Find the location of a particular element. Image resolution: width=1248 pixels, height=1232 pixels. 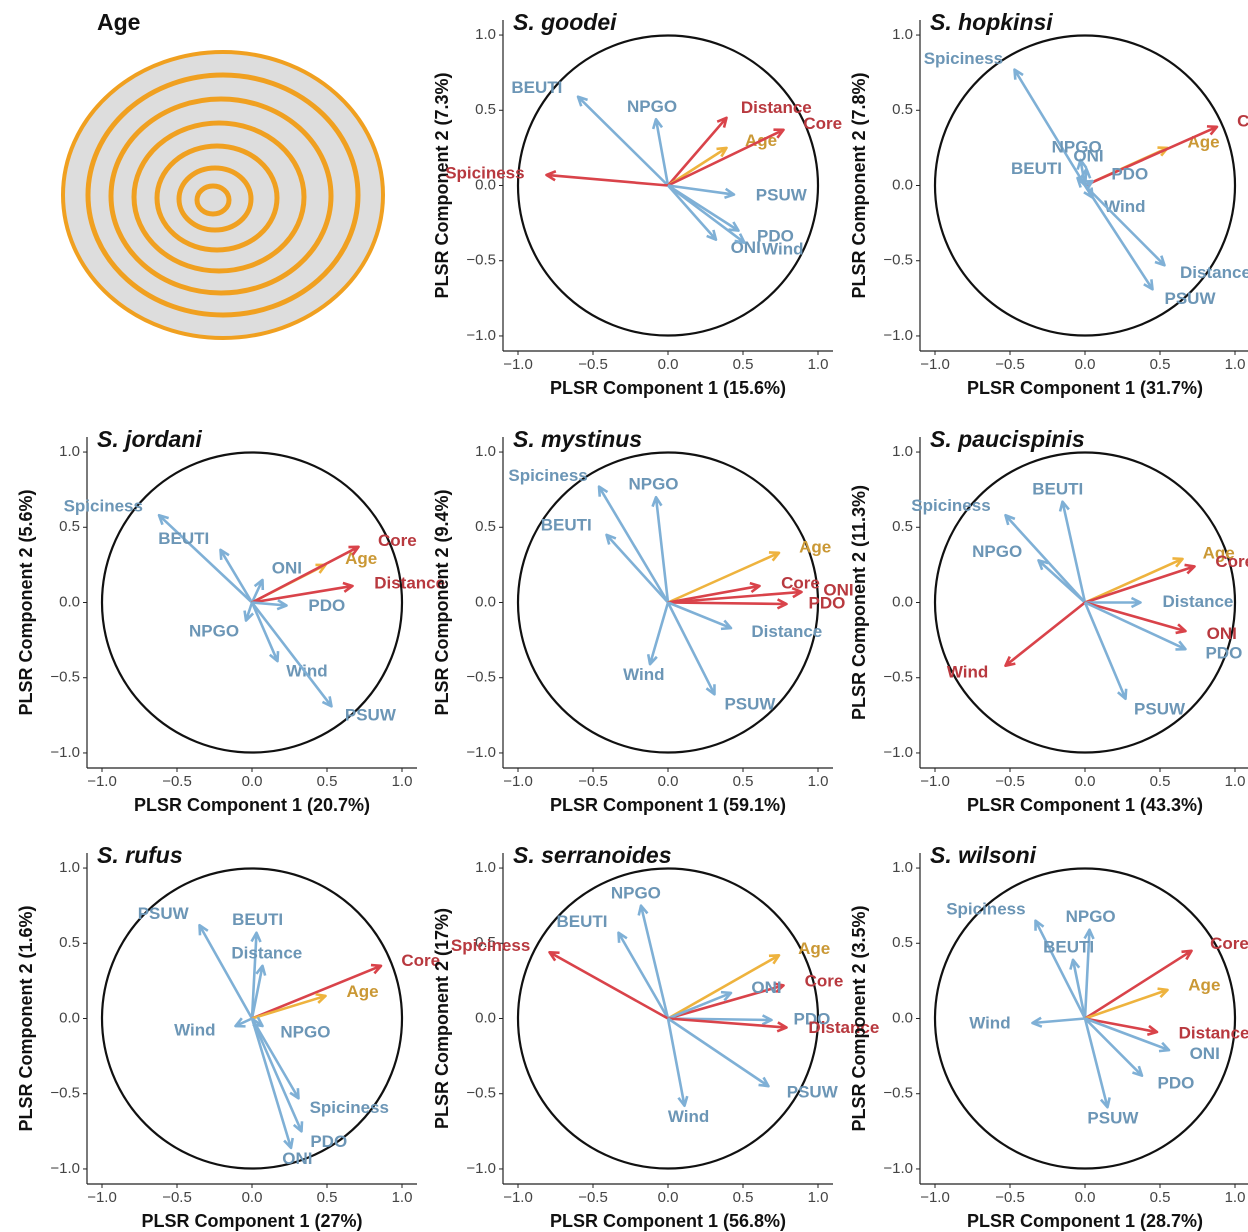

y-tick-label: −0.5 is located at coordinates (898, 260).